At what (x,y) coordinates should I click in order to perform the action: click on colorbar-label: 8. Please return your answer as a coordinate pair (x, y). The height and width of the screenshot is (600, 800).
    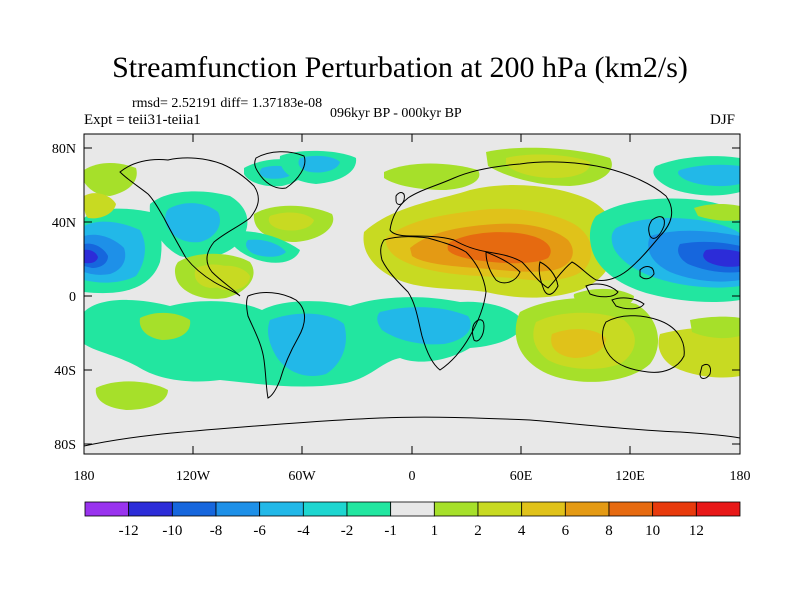
    Looking at the image, I should click on (609, 531).